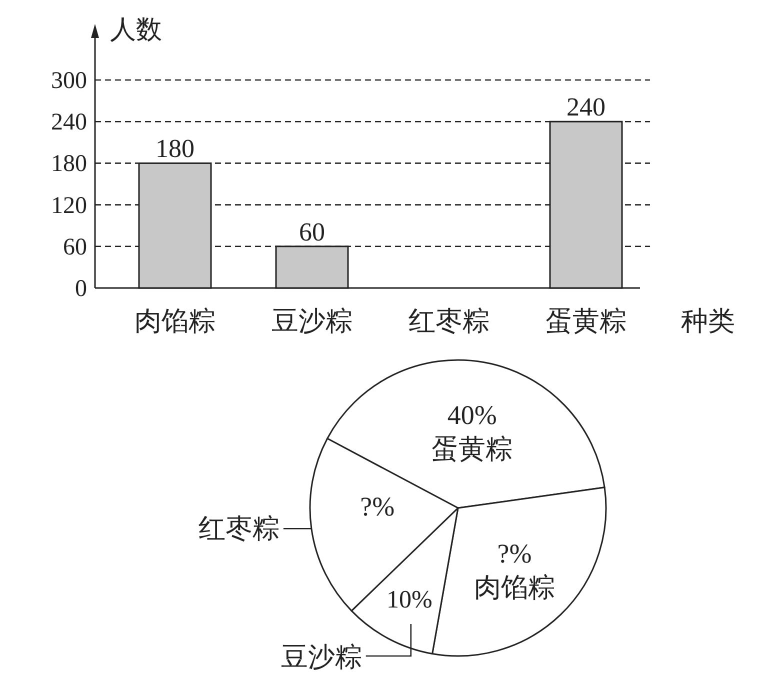  I want to click on data-label: 40%, so click(472, 415).